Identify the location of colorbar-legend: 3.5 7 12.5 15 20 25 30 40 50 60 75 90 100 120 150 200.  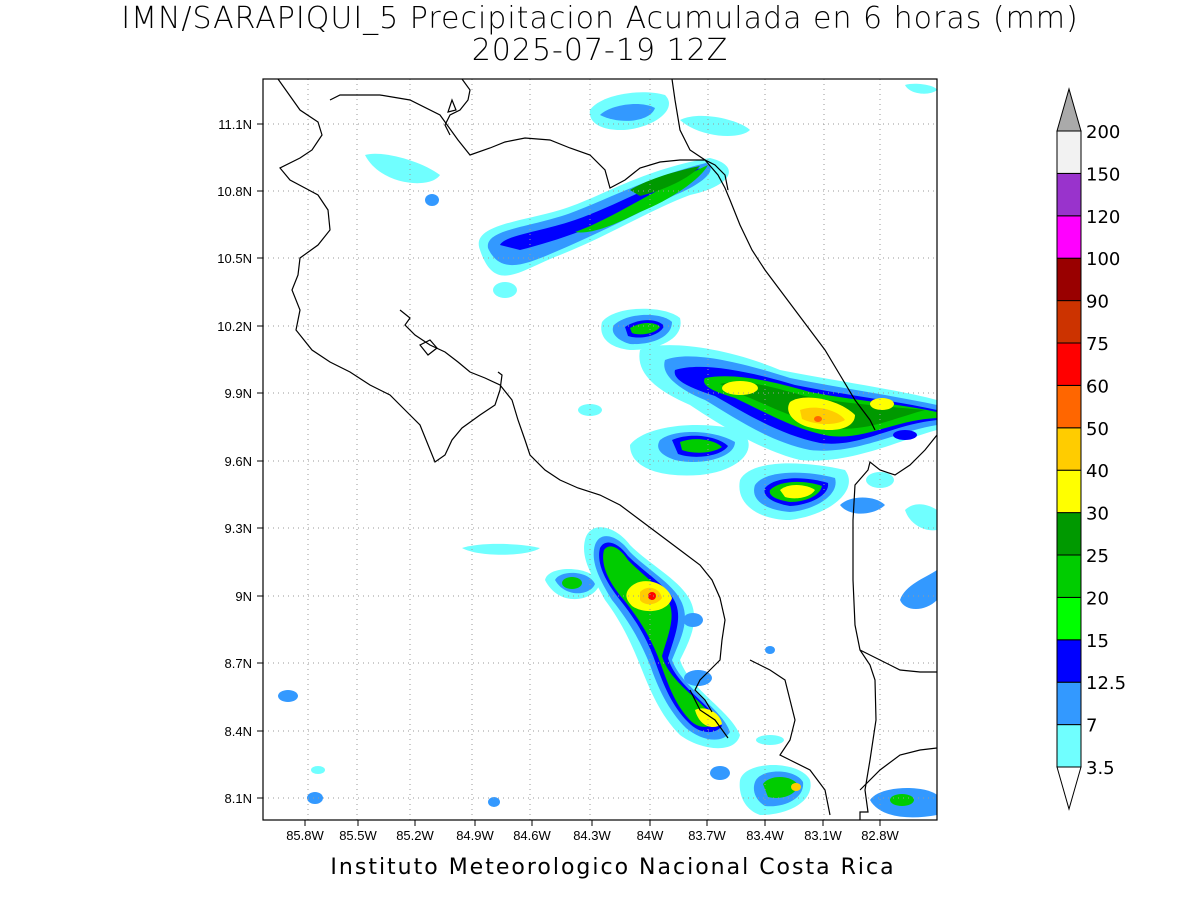
(1091, 449).